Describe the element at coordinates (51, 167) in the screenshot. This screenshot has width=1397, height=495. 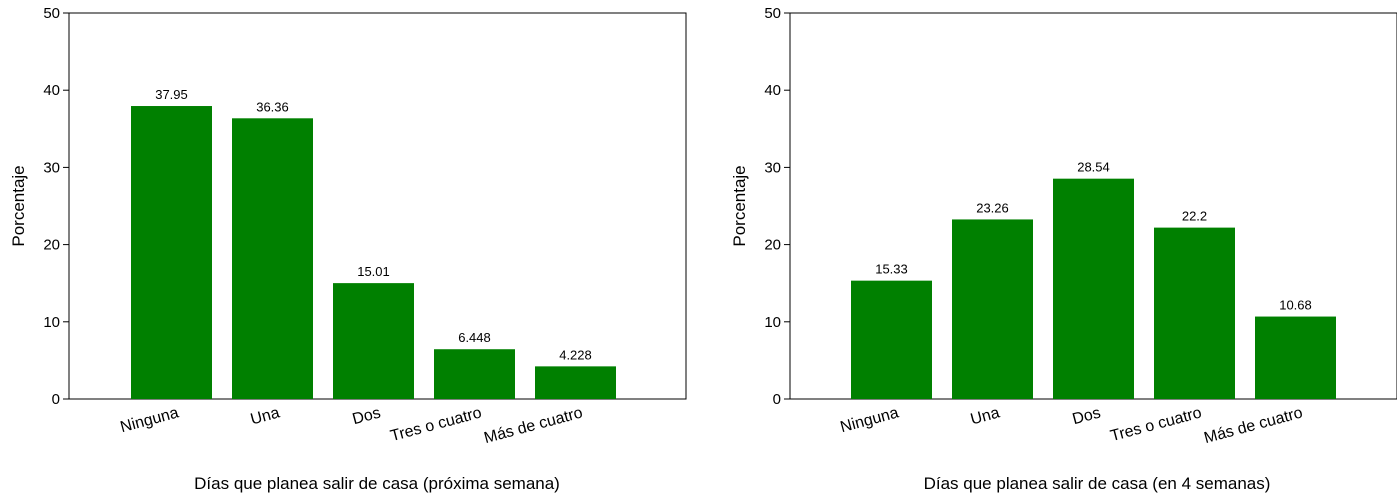
I see `panel-1-y-tick-label: 30` at that location.